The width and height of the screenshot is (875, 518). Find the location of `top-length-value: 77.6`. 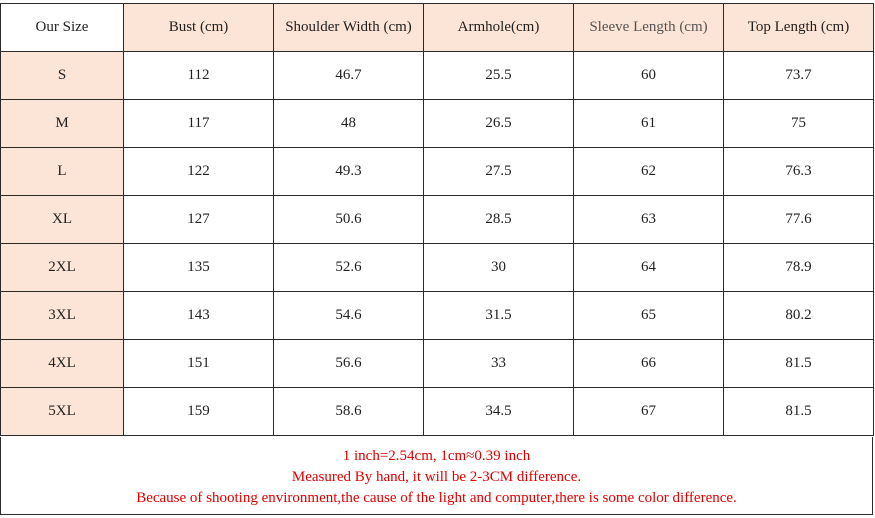

top-length-value: 77.6 is located at coordinates (798, 219).